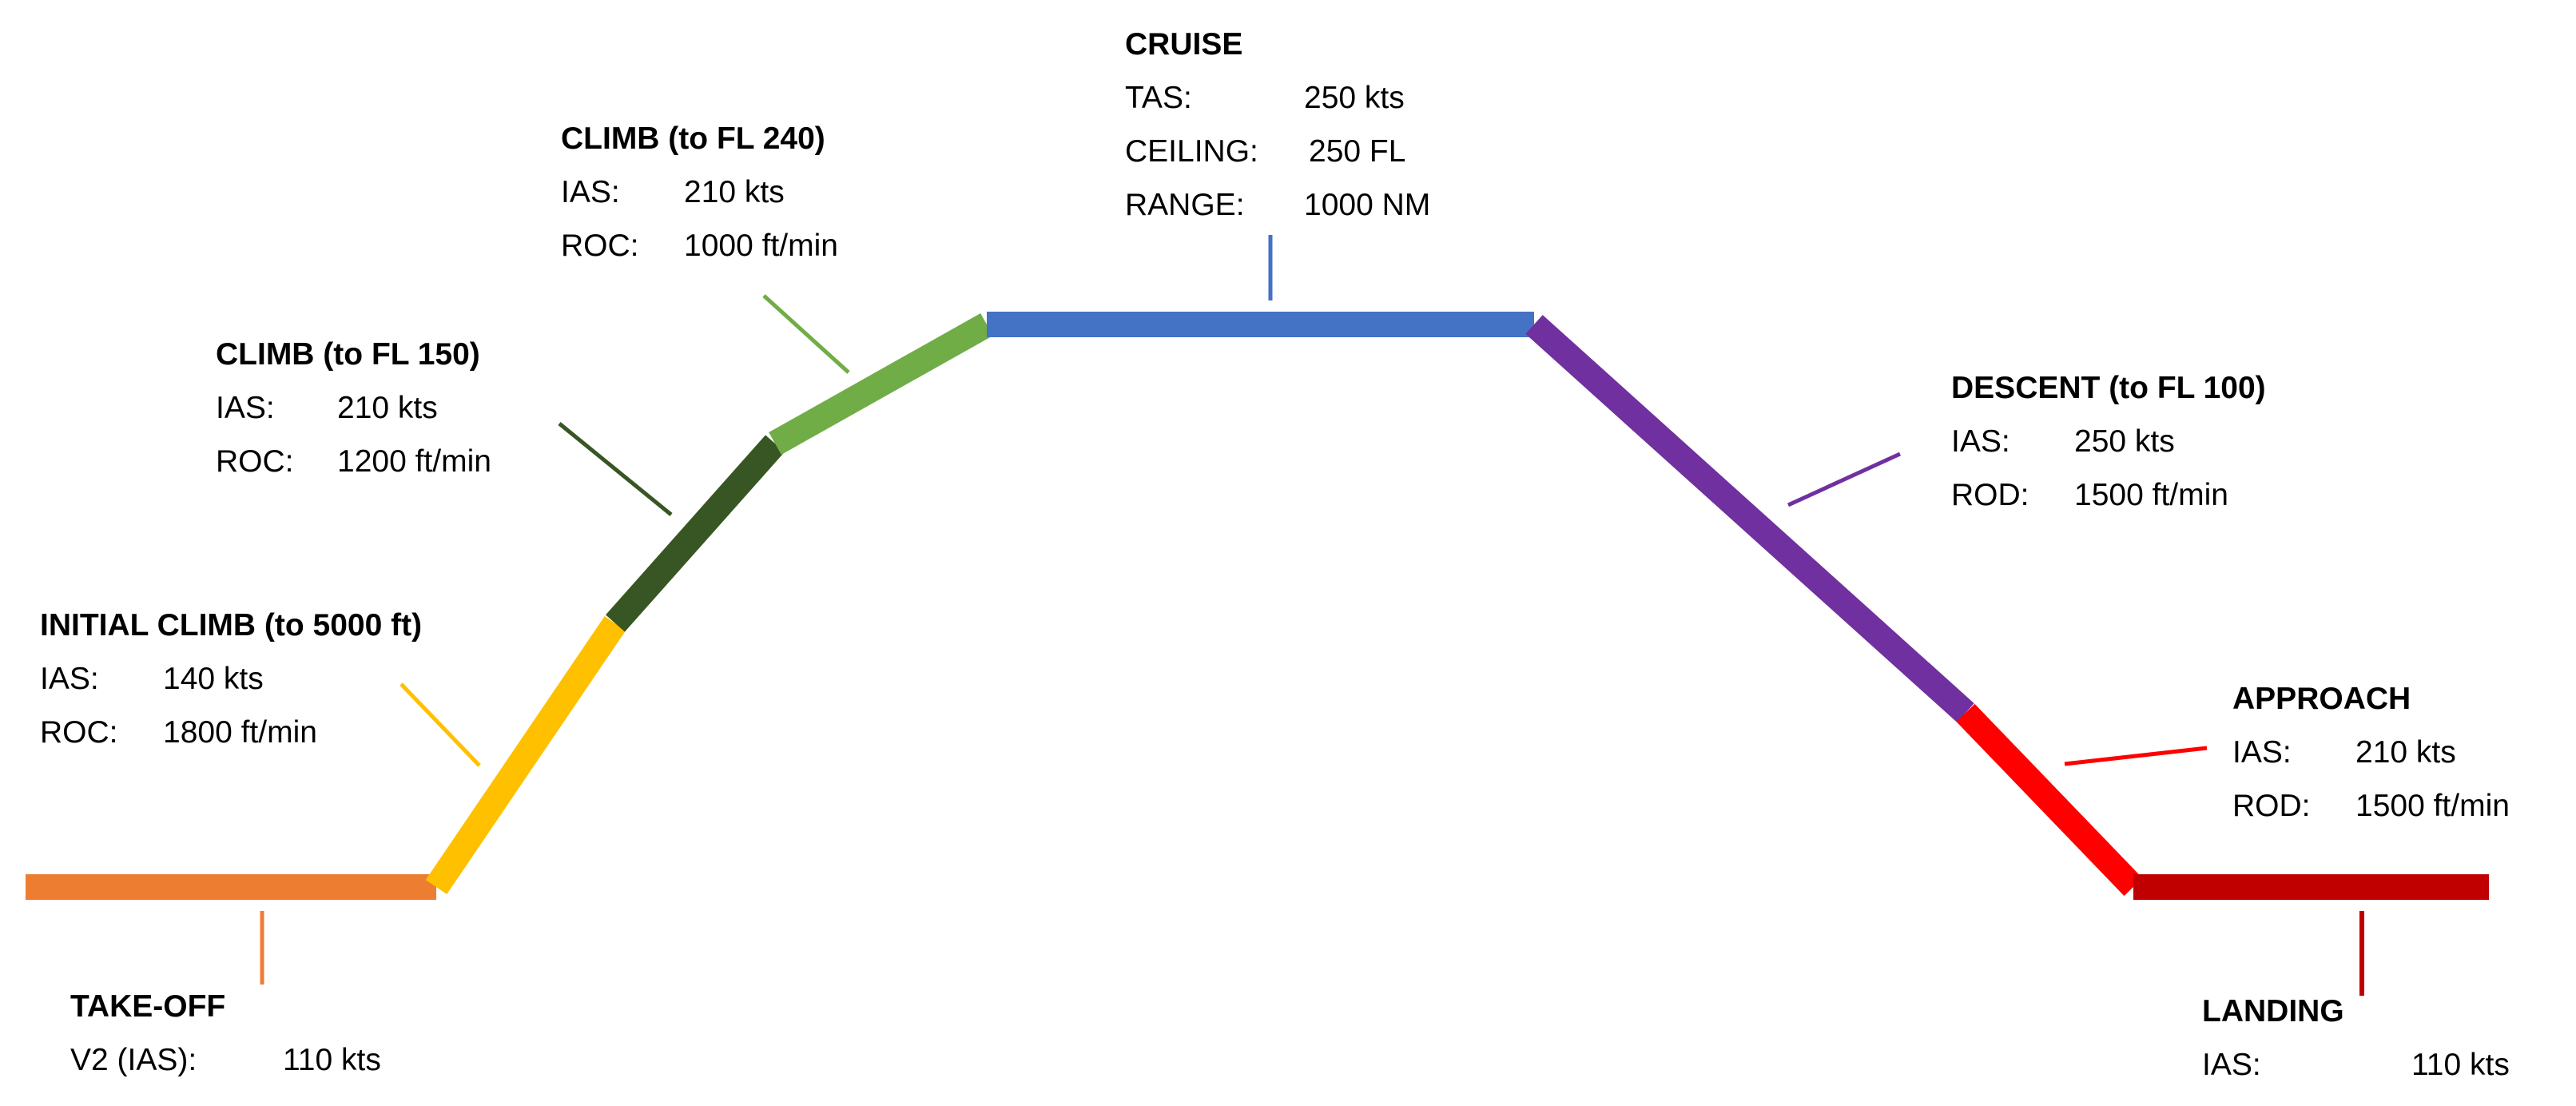 This screenshot has height=1106, width=2576. What do you see at coordinates (213, 679) in the screenshot?
I see `initial-climb-ias-value: 140 kts` at bounding box center [213, 679].